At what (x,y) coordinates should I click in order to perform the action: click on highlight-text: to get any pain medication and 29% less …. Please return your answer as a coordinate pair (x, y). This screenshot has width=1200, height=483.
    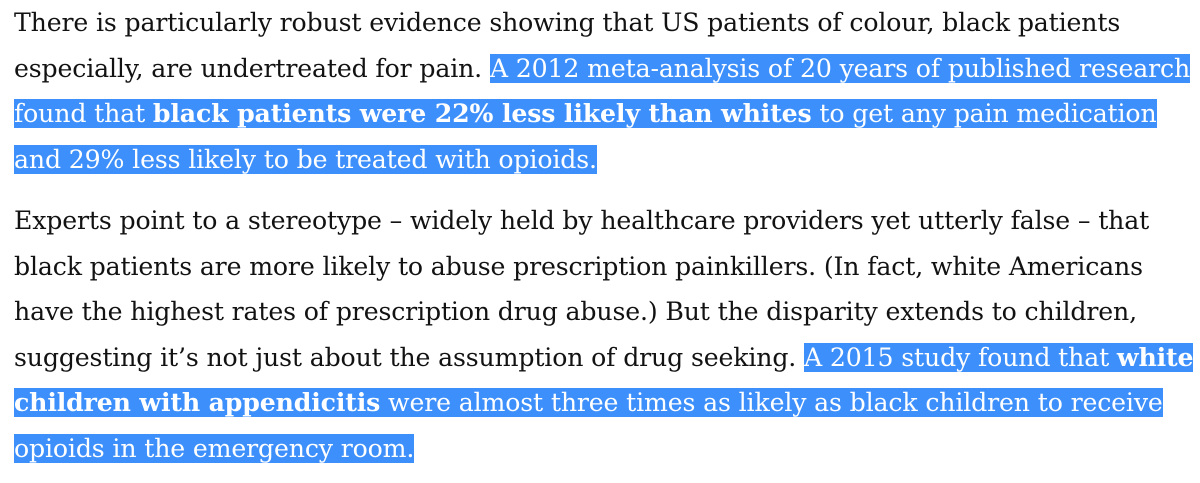
    Looking at the image, I should click on (585, 136).